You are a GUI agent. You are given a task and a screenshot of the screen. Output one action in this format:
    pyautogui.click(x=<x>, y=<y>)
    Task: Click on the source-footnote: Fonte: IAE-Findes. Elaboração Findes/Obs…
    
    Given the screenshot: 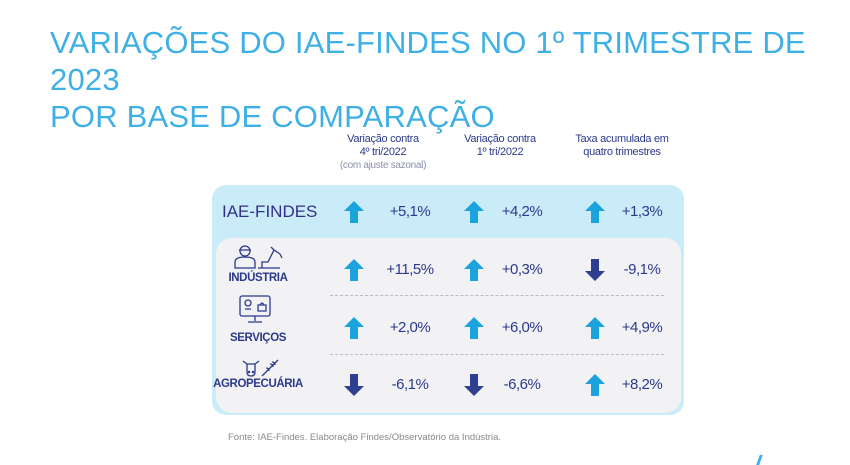 What is the action you would take?
    pyautogui.click(x=364, y=437)
    